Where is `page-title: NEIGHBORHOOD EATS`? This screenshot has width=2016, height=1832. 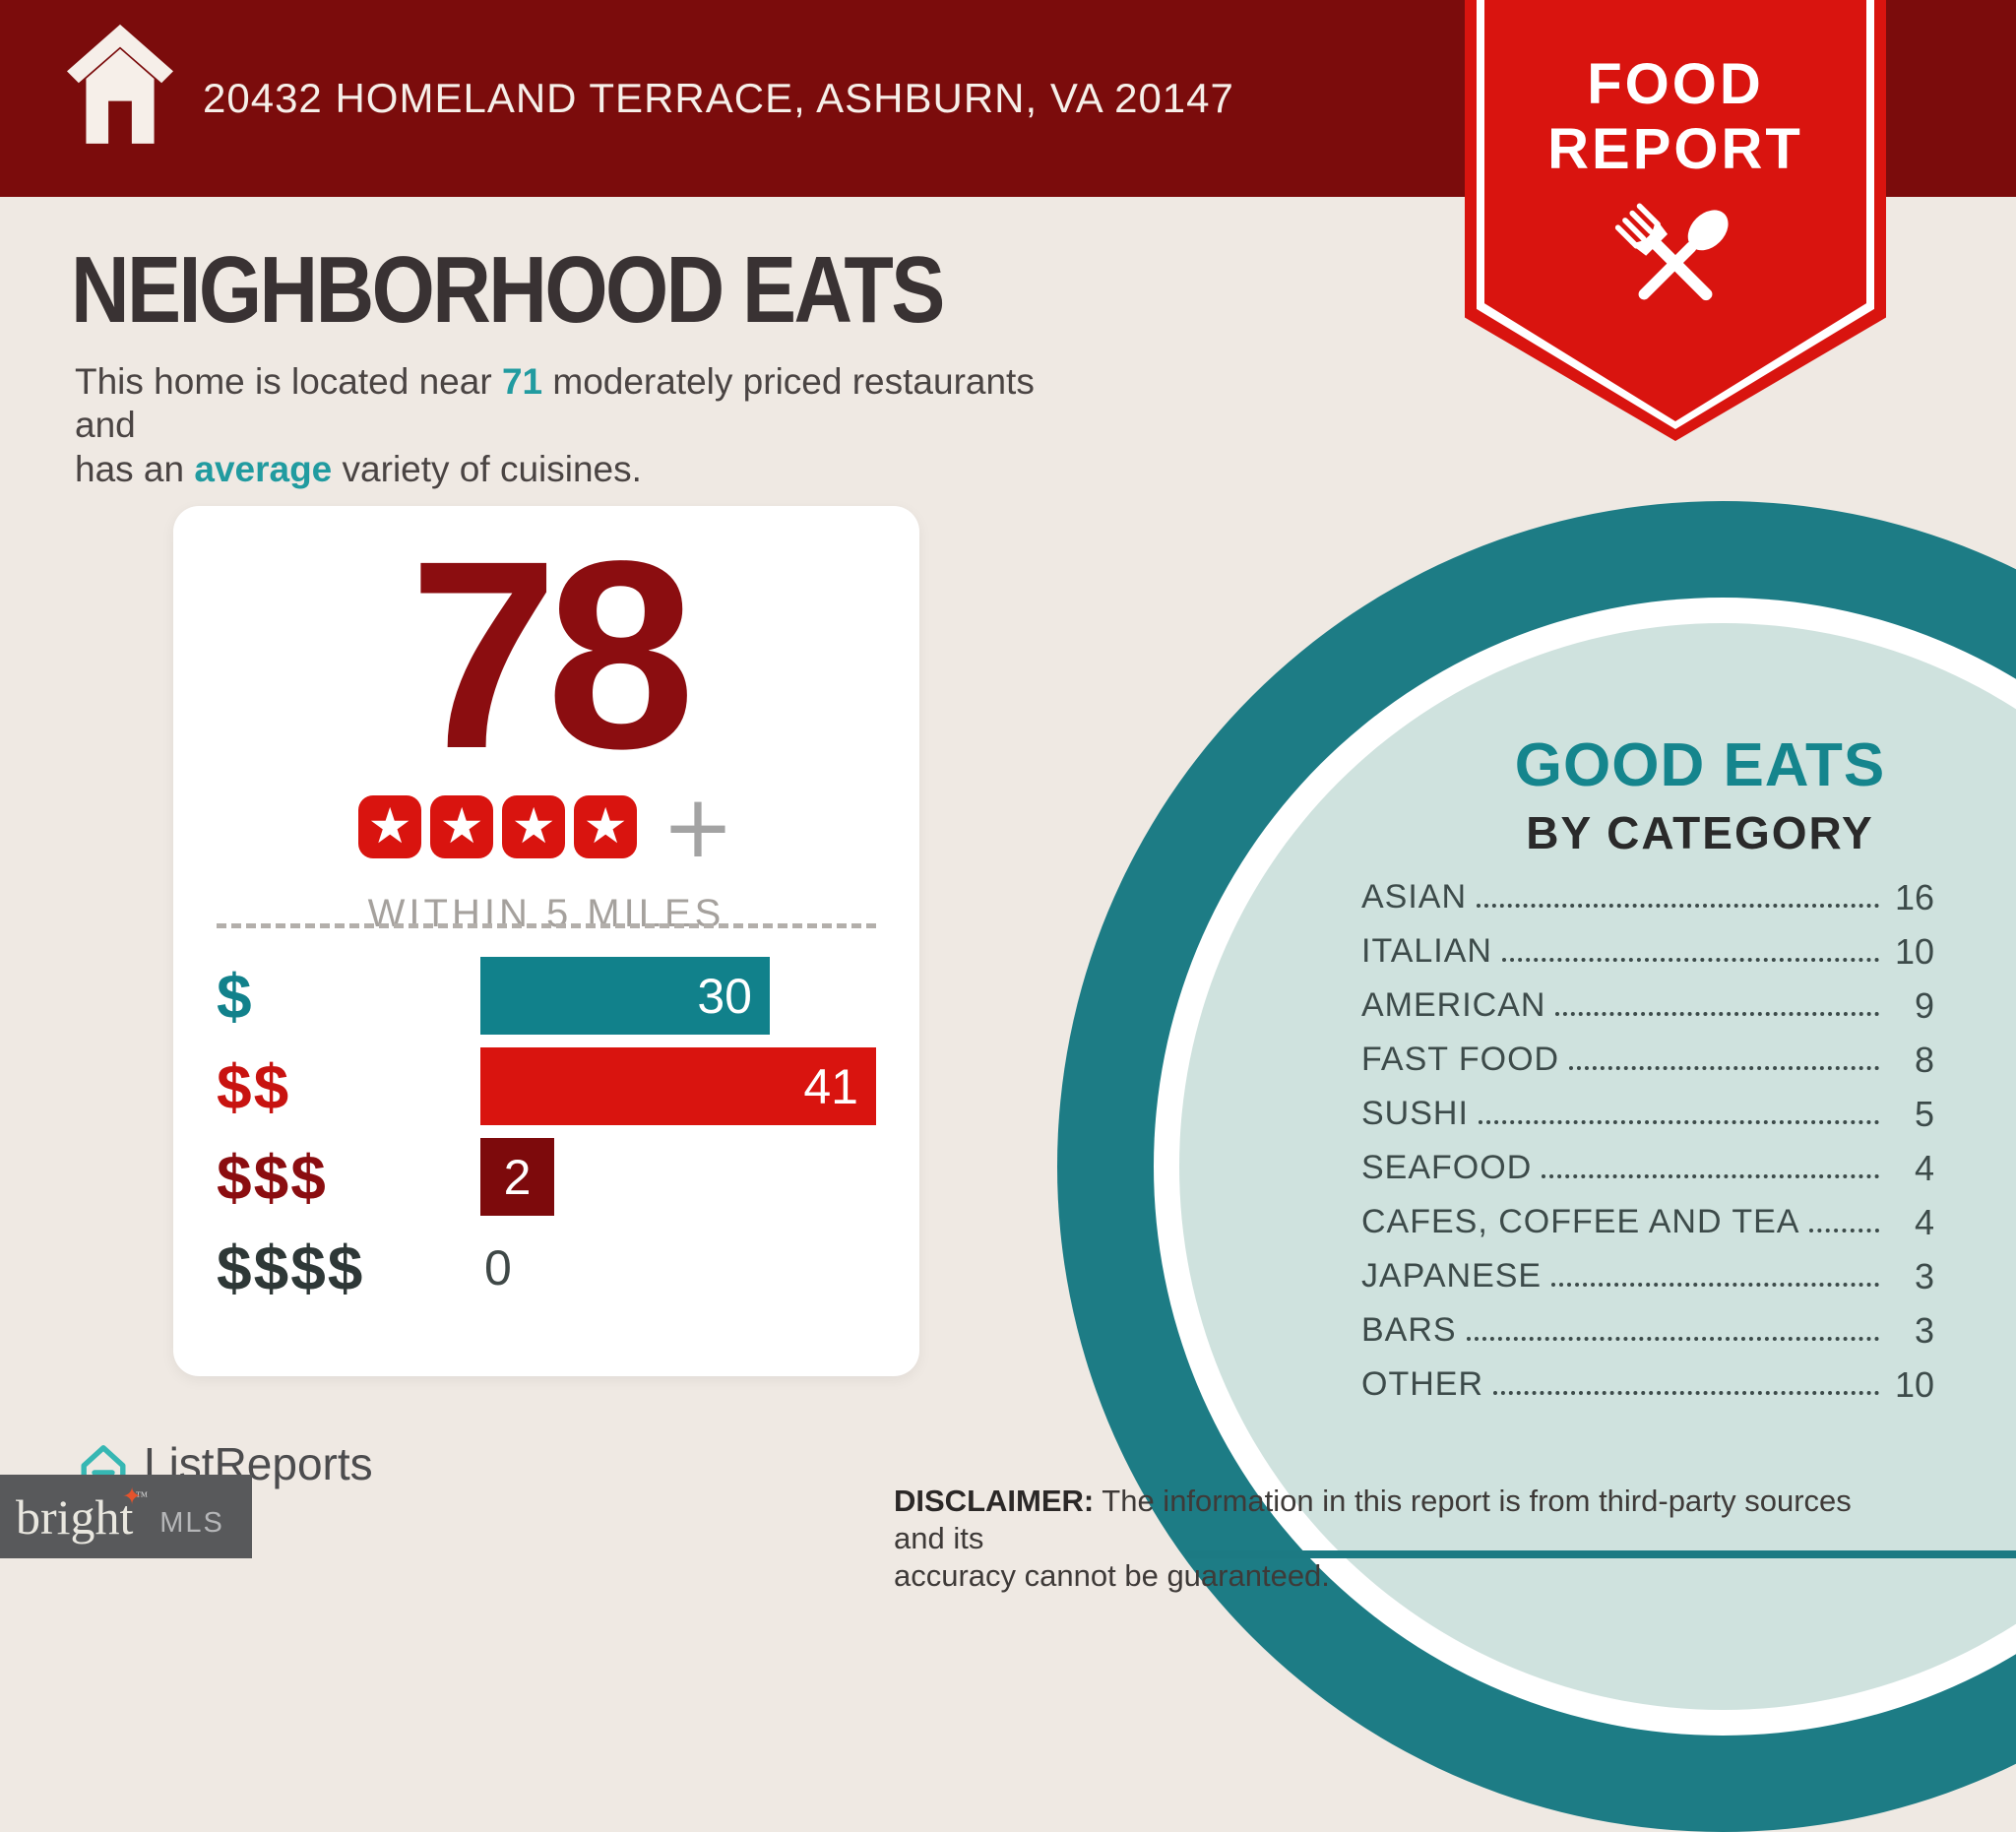 page-title: NEIGHBORHOOD EATS is located at coordinates (508, 290).